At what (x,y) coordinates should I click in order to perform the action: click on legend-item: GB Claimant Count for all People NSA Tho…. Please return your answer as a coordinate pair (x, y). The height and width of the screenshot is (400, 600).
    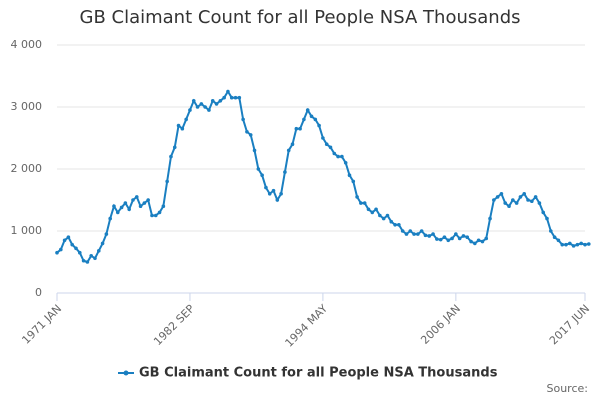
    Looking at the image, I should click on (308, 373).